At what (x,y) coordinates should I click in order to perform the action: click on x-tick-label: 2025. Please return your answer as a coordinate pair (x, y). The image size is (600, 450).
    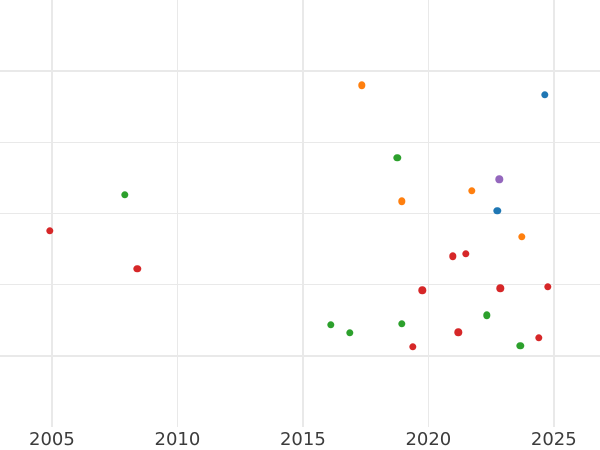
    Looking at the image, I should click on (553, 439).